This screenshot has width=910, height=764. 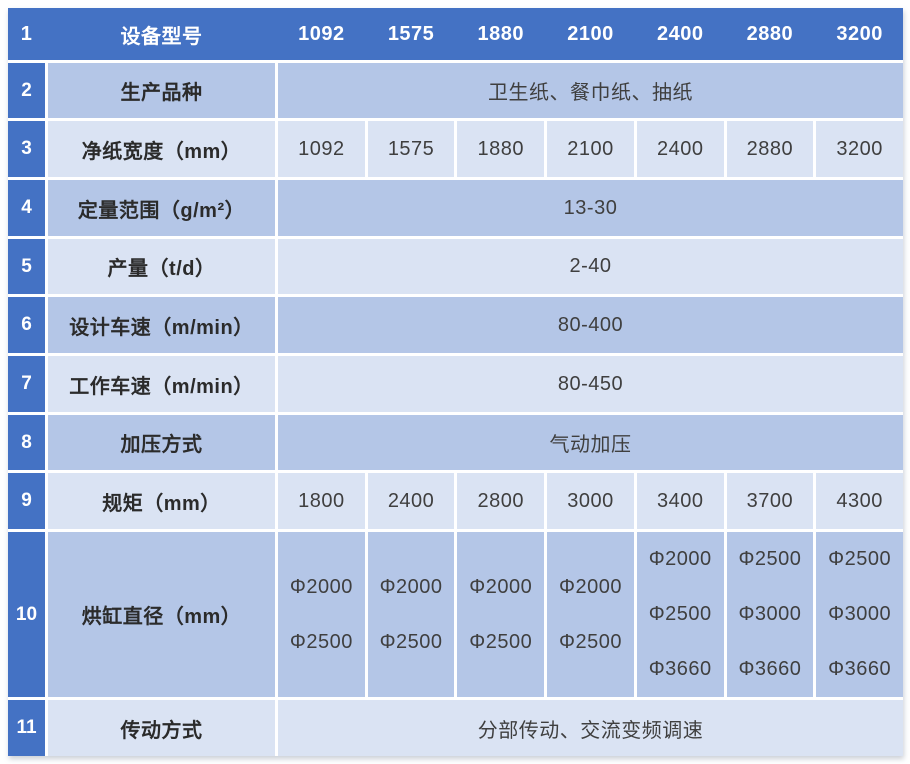 What do you see at coordinates (161, 149) in the screenshot?
I see `row-3-label: 净纸宽度（mm）` at bounding box center [161, 149].